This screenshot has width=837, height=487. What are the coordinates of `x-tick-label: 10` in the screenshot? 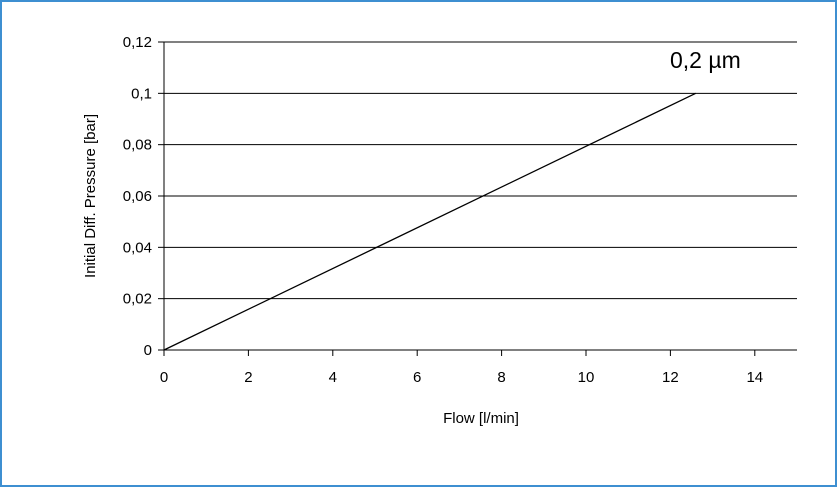 It's located at (586, 377).